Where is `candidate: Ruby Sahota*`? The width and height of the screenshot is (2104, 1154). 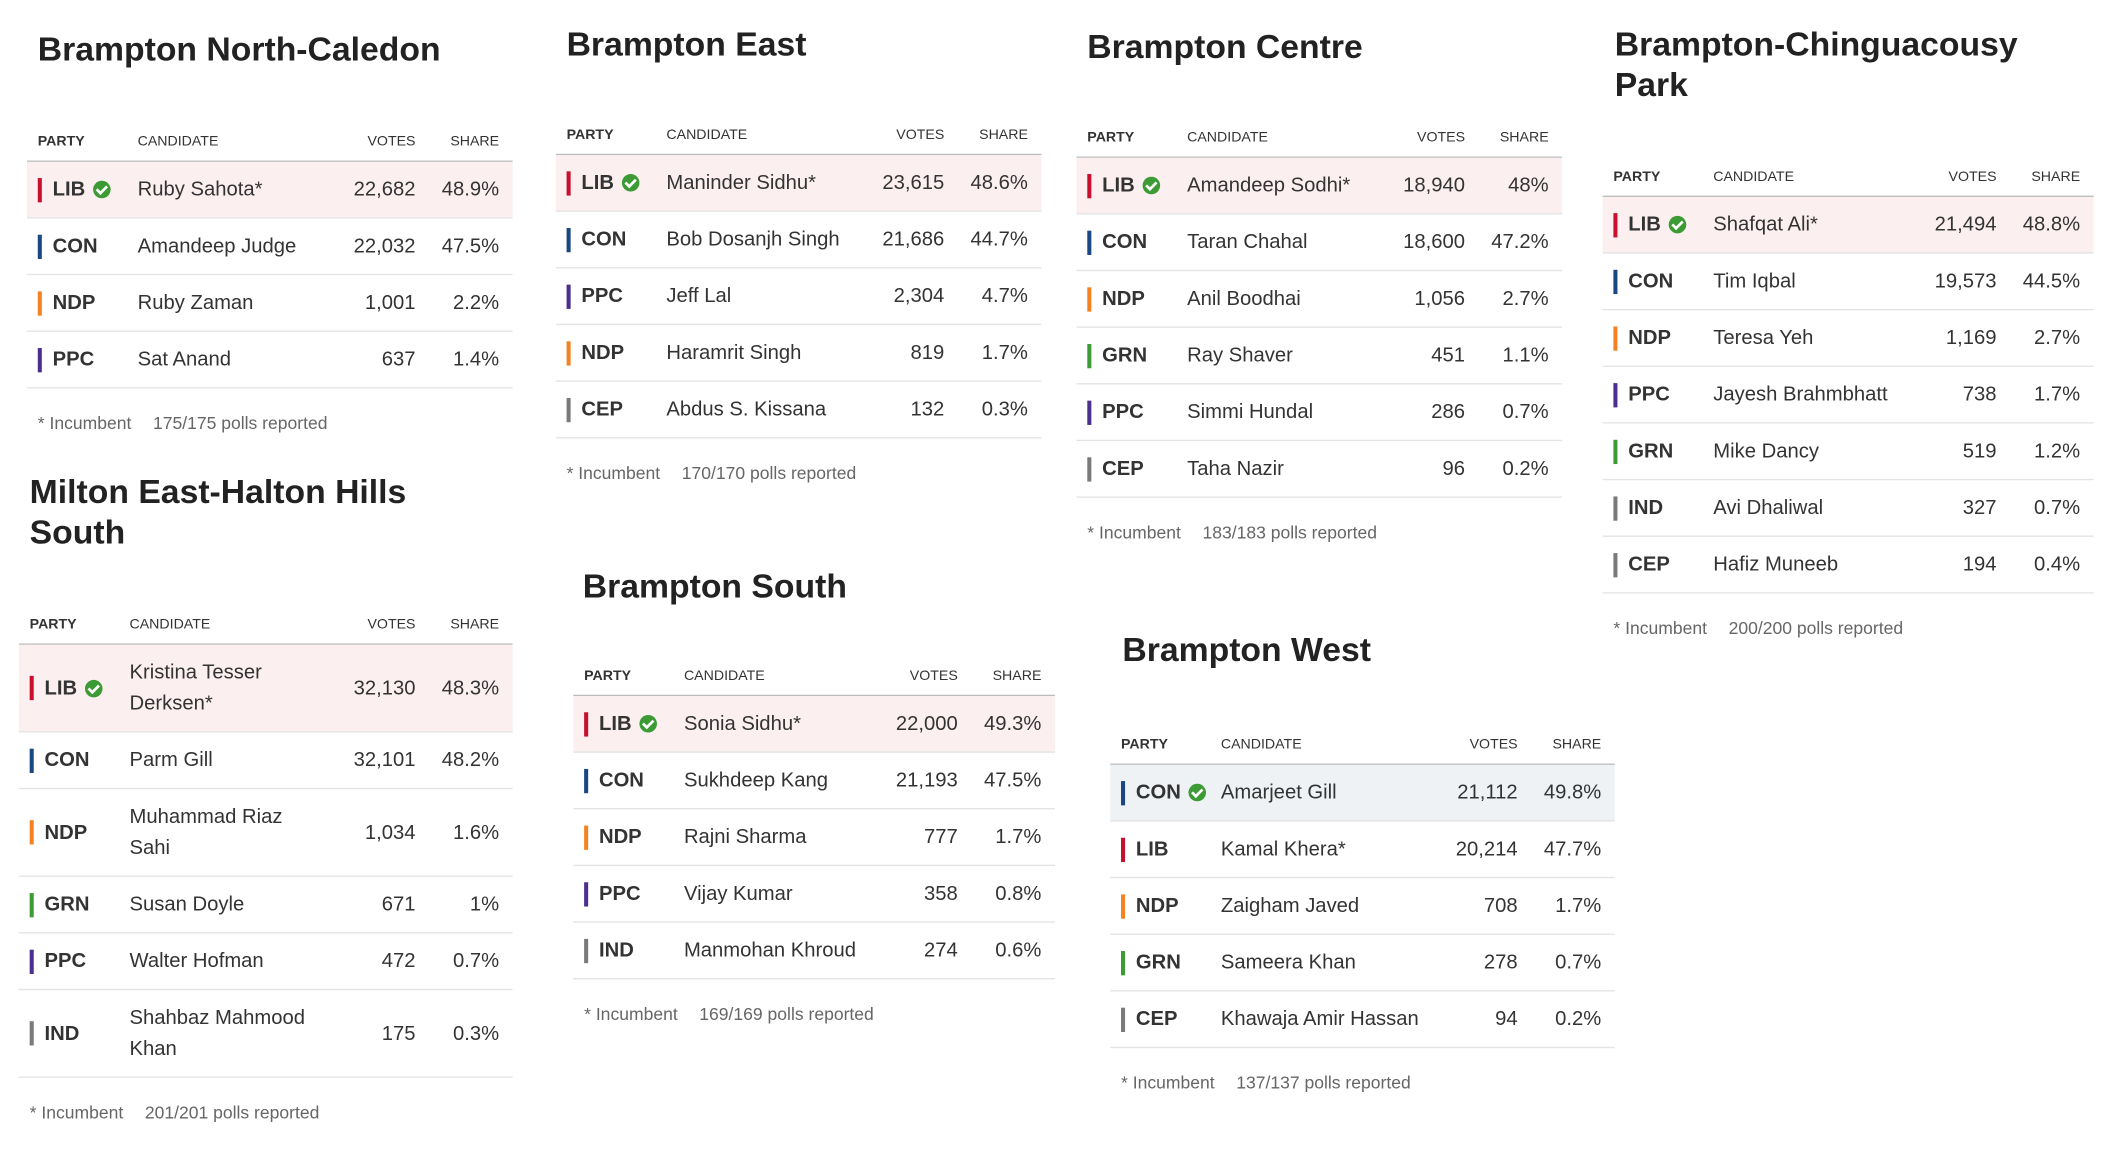
candidate: Ruby Sahota* is located at coordinates (200, 190).